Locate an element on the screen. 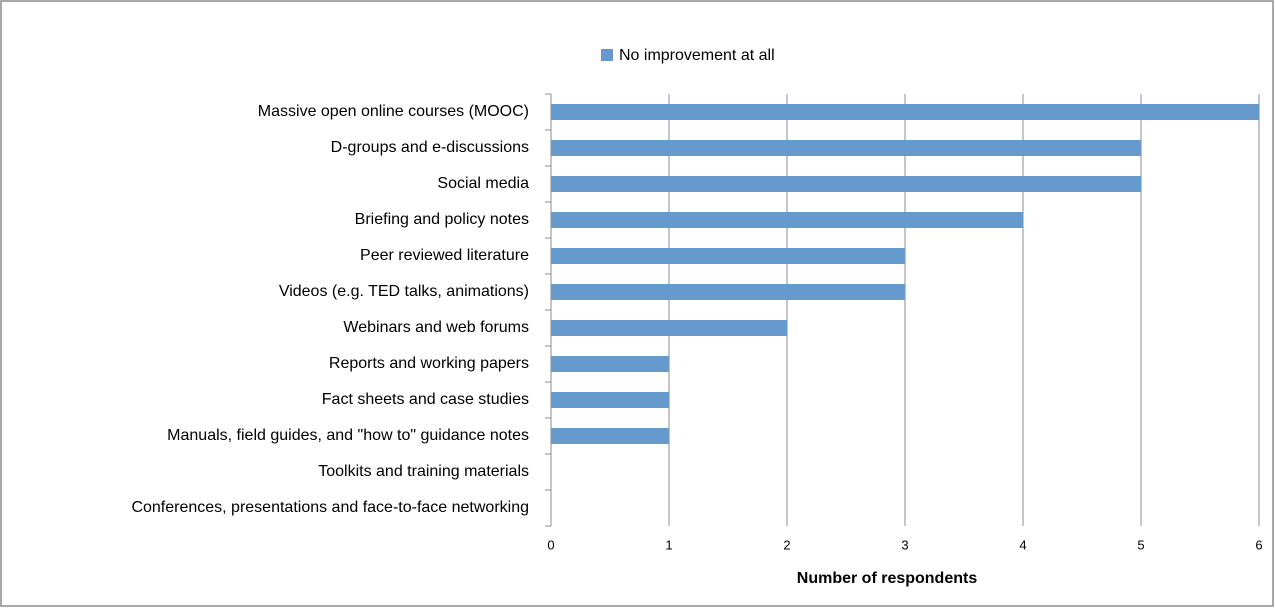 The width and height of the screenshot is (1275, 608). x-tick-label: 6 is located at coordinates (1258, 544).